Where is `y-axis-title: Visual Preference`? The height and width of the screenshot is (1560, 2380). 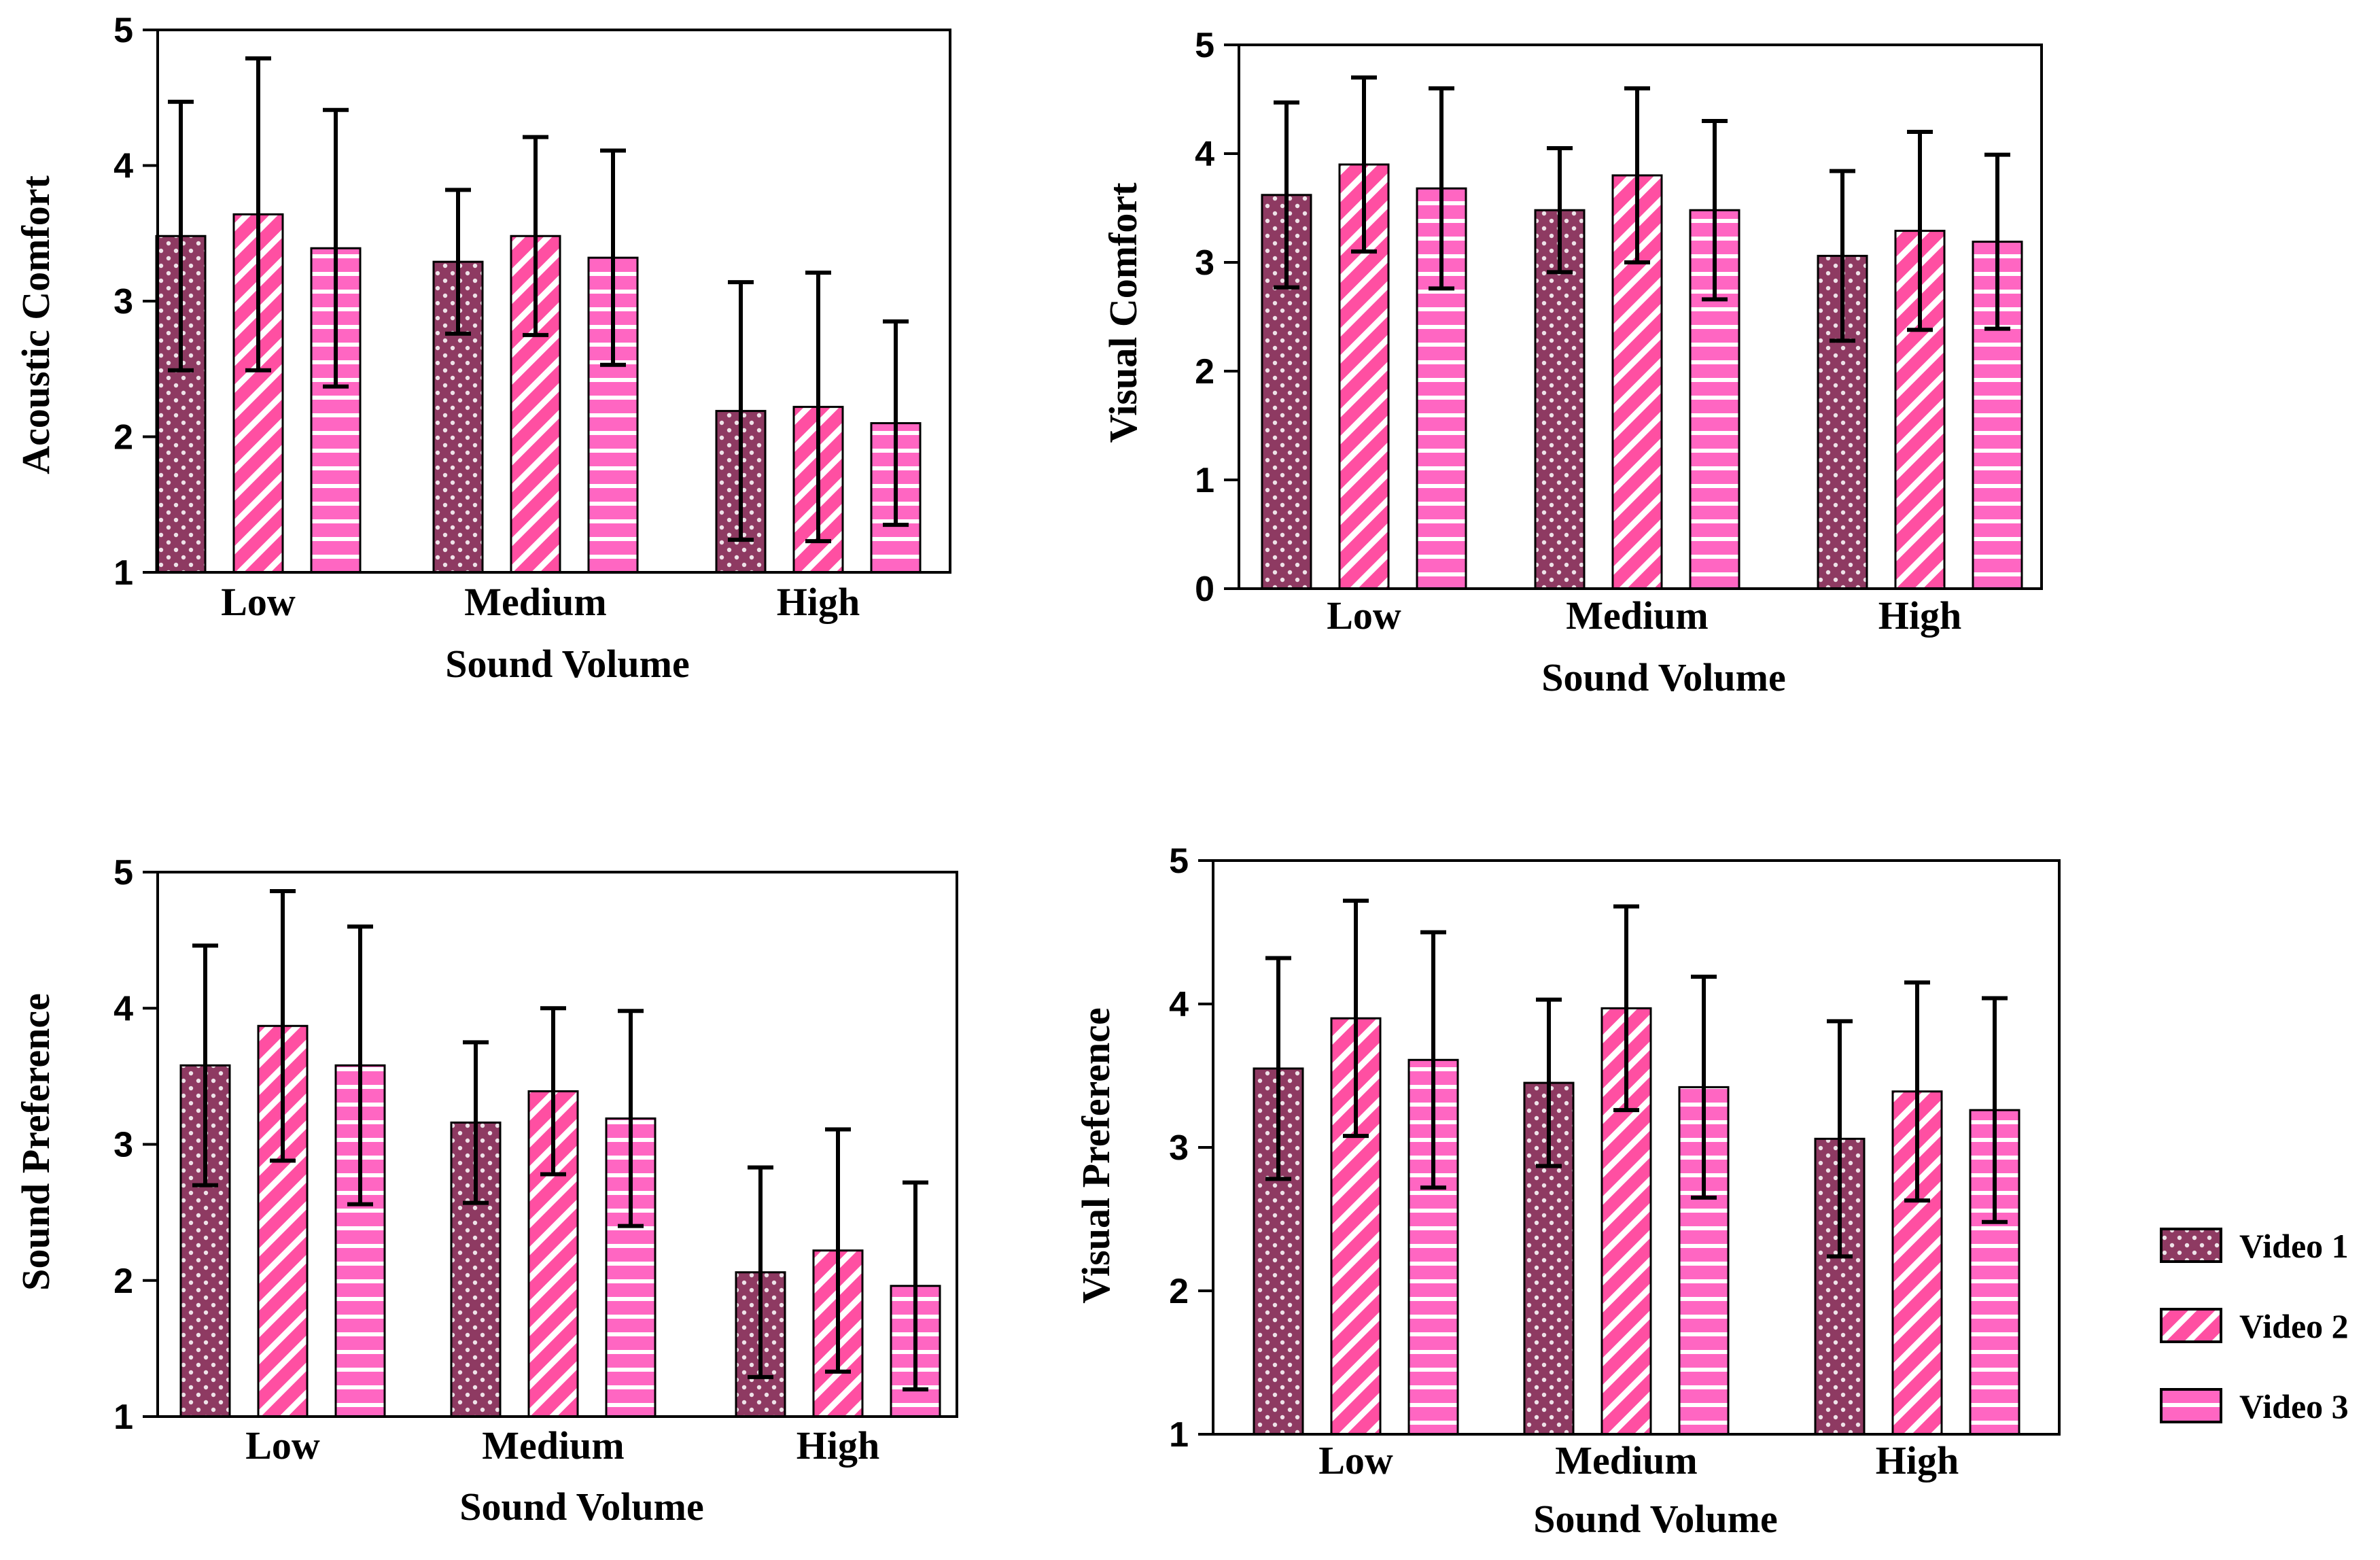 y-axis-title: Visual Preference is located at coordinates (1096, 1155).